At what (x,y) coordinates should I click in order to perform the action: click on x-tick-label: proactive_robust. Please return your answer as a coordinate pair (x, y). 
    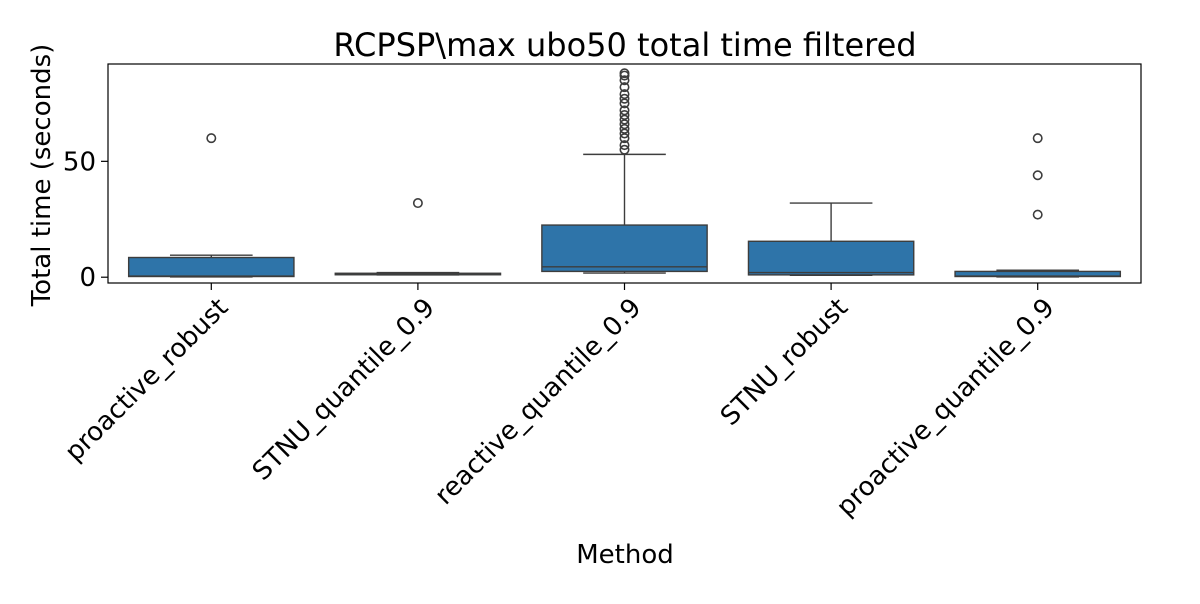
    Looking at the image, I should click on (146, 380).